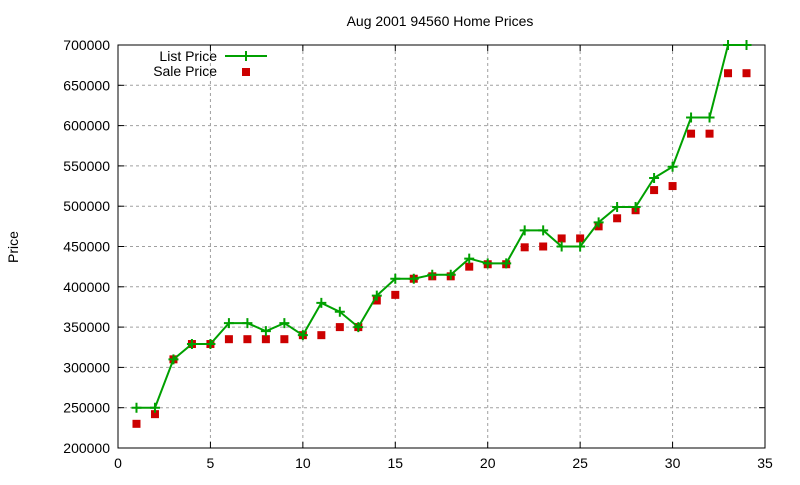 The width and height of the screenshot is (800, 485). What do you see at coordinates (86, 126) in the screenshot?
I see `y-tick-label: 600000` at bounding box center [86, 126].